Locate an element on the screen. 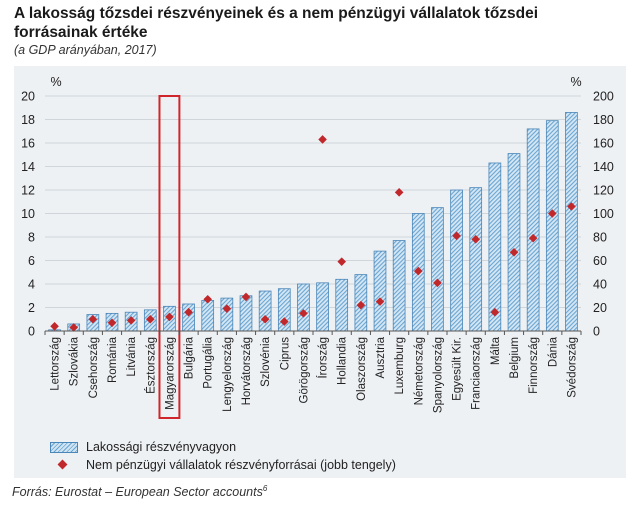  right-tick-label: 0 is located at coordinates (596, 332).